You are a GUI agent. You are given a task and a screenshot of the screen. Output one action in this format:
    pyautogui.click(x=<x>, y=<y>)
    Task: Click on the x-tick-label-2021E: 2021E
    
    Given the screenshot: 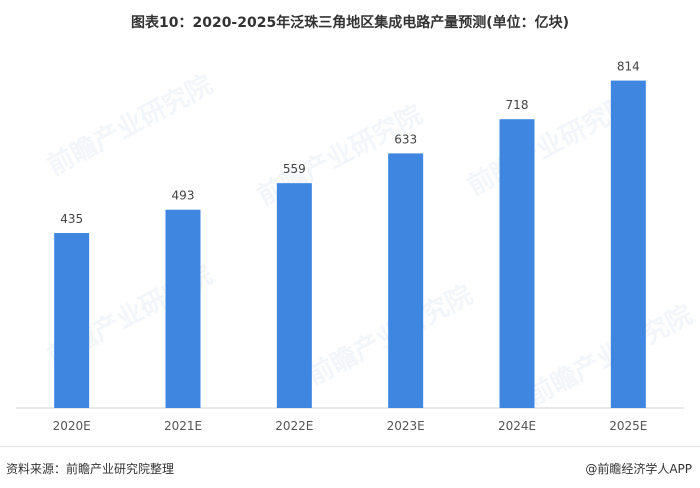 What is the action you would take?
    pyautogui.click(x=183, y=426)
    